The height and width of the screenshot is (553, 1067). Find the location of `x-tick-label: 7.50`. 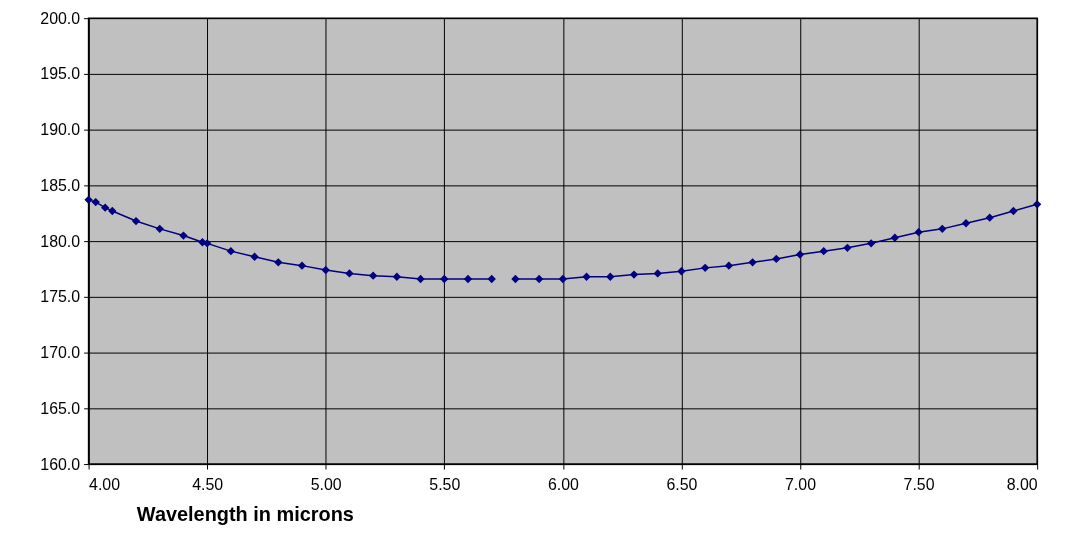

x-tick-label: 7.50 is located at coordinates (919, 485).